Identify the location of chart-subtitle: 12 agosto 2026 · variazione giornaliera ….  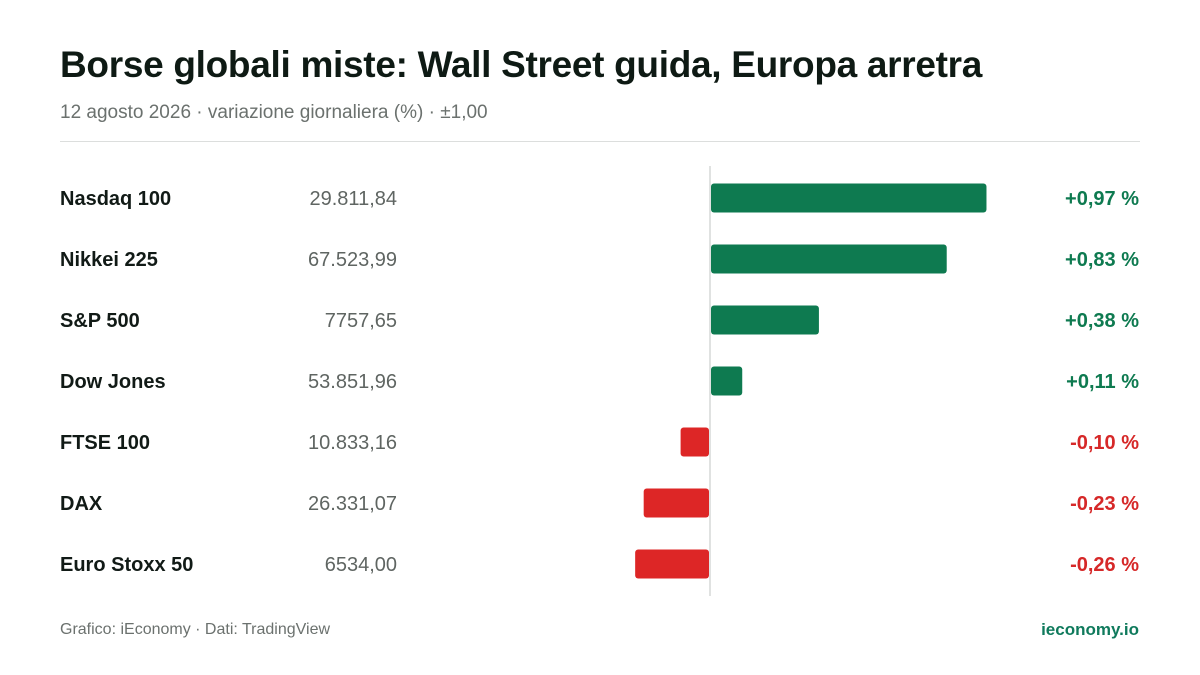
(274, 112).